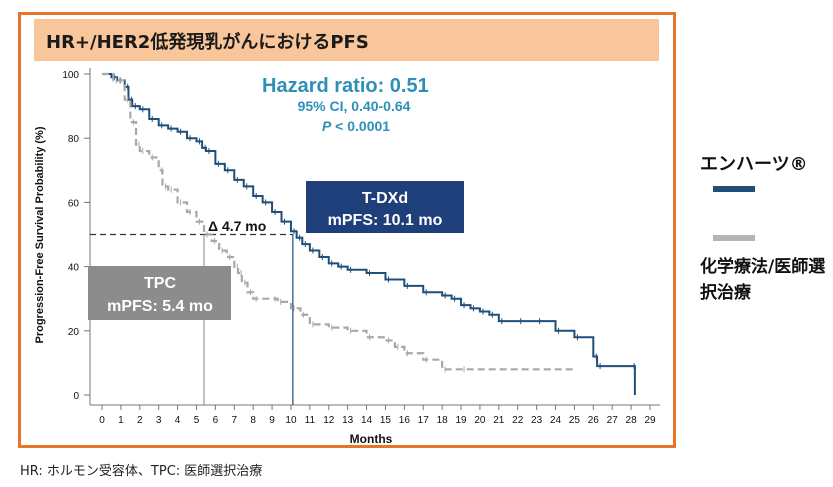  Describe the element at coordinates (329, 420) in the screenshot. I see `x-tick-label: 12` at that location.